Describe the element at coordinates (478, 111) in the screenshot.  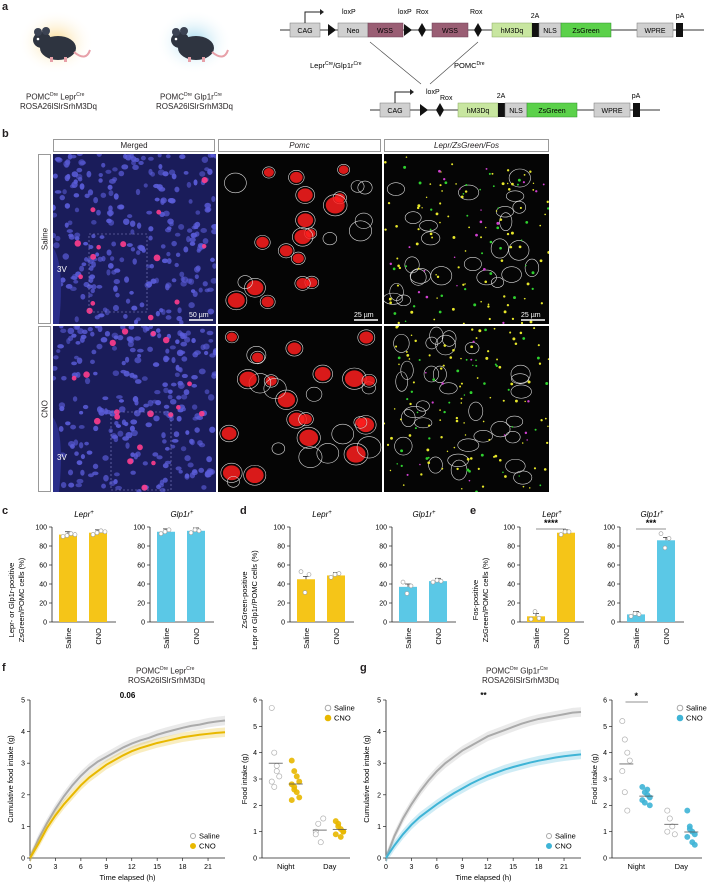
I see `bottom-hm3dq: hM3Dq` at that location.